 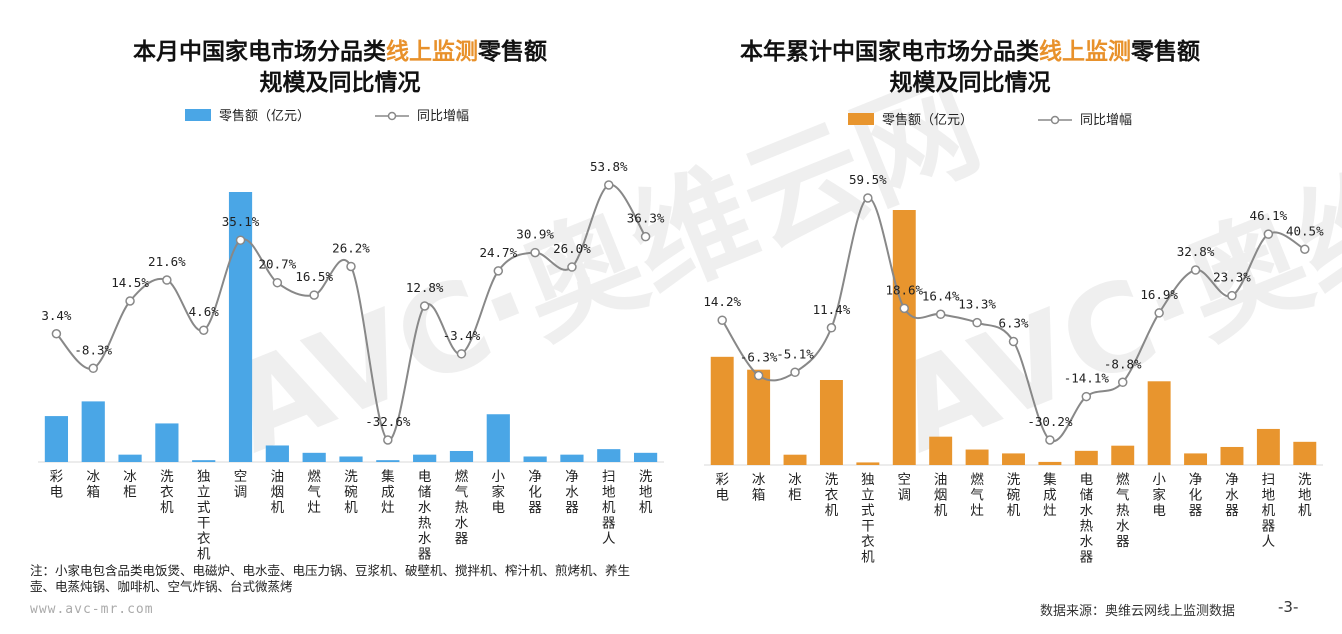 What do you see at coordinates (351, 247) in the screenshot?
I see `data-label: 26.2%` at bounding box center [351, 247].